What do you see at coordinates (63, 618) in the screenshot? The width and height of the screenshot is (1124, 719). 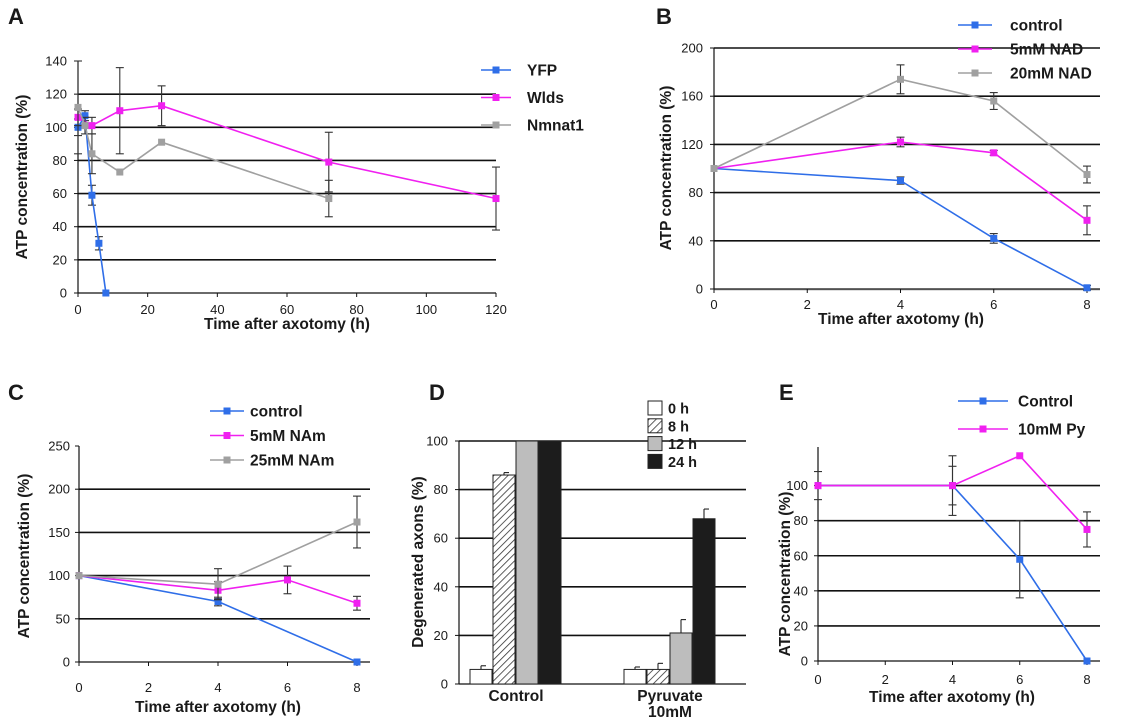 I see `y-tick-label: 50` at bounding box center [63, 618].